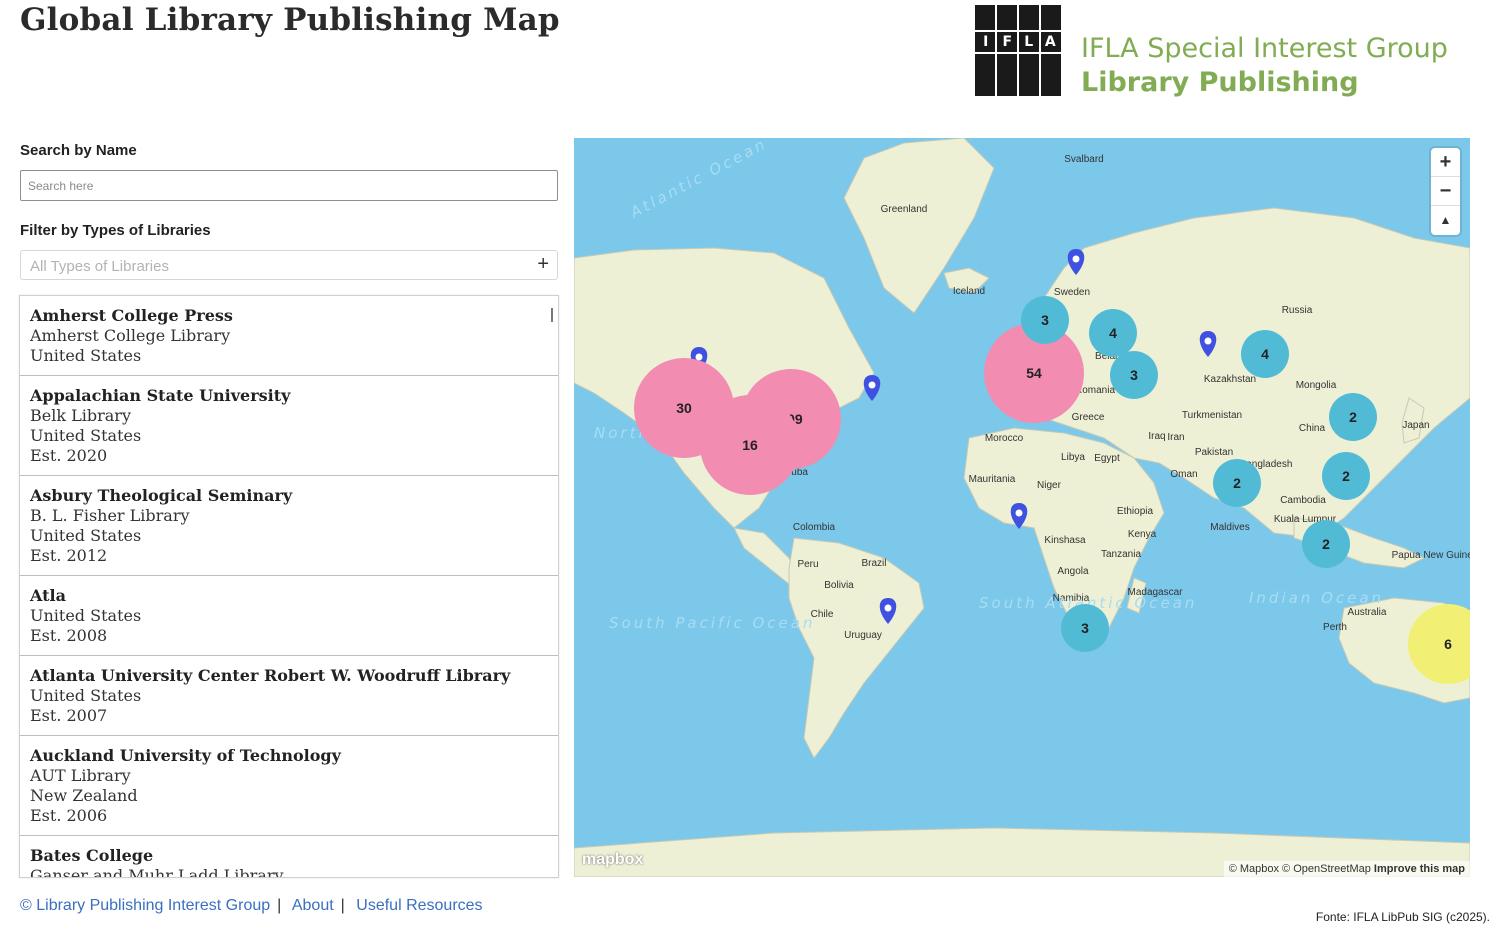  I want to click on result-name: Amherst College Press, so click(131, 315).